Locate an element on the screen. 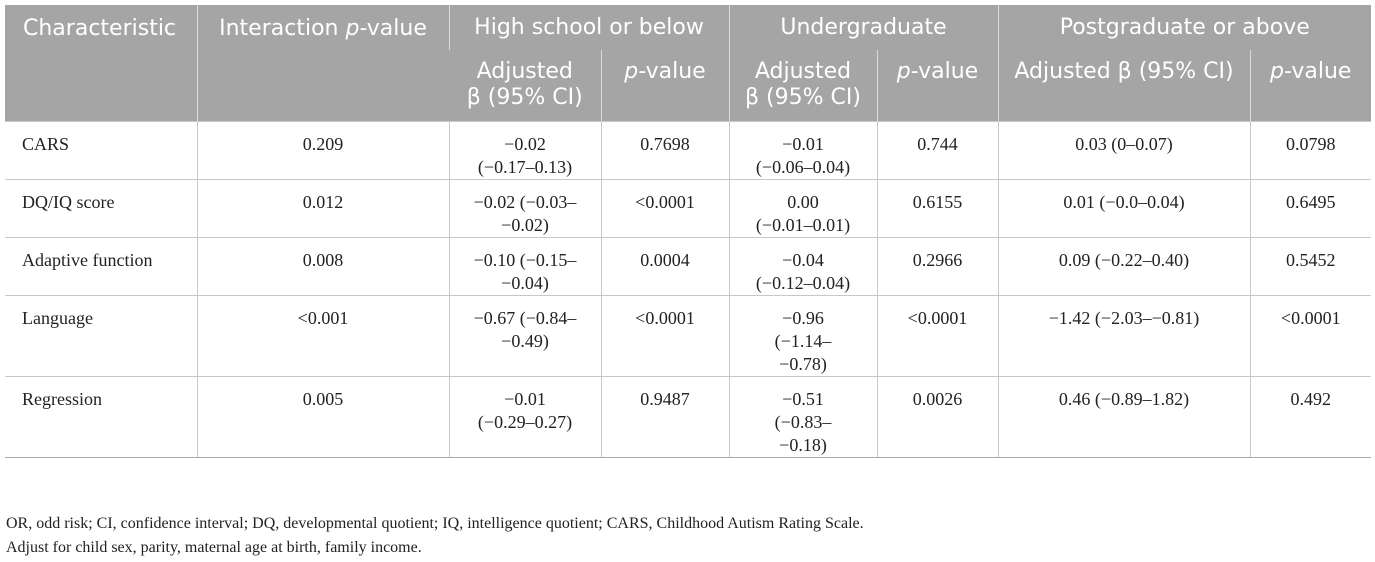 Image resolution: width=1375 pixels, height=562 pixels. hs-pvalue-cell: 0.0004 is located at coordinates (665, 266).